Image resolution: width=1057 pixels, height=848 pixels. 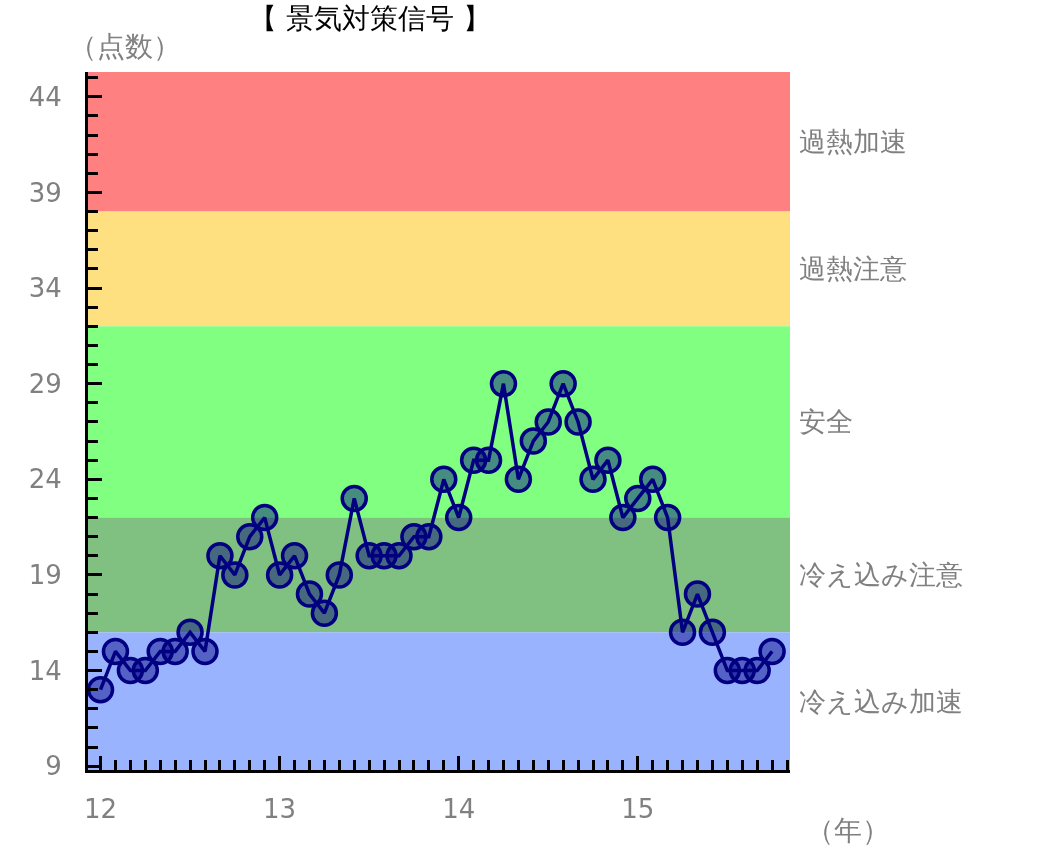 What do you see at coordinates (45, 670) in the screenshot?
I see `y-tick-label: 14` at bounding box center [45, 670].